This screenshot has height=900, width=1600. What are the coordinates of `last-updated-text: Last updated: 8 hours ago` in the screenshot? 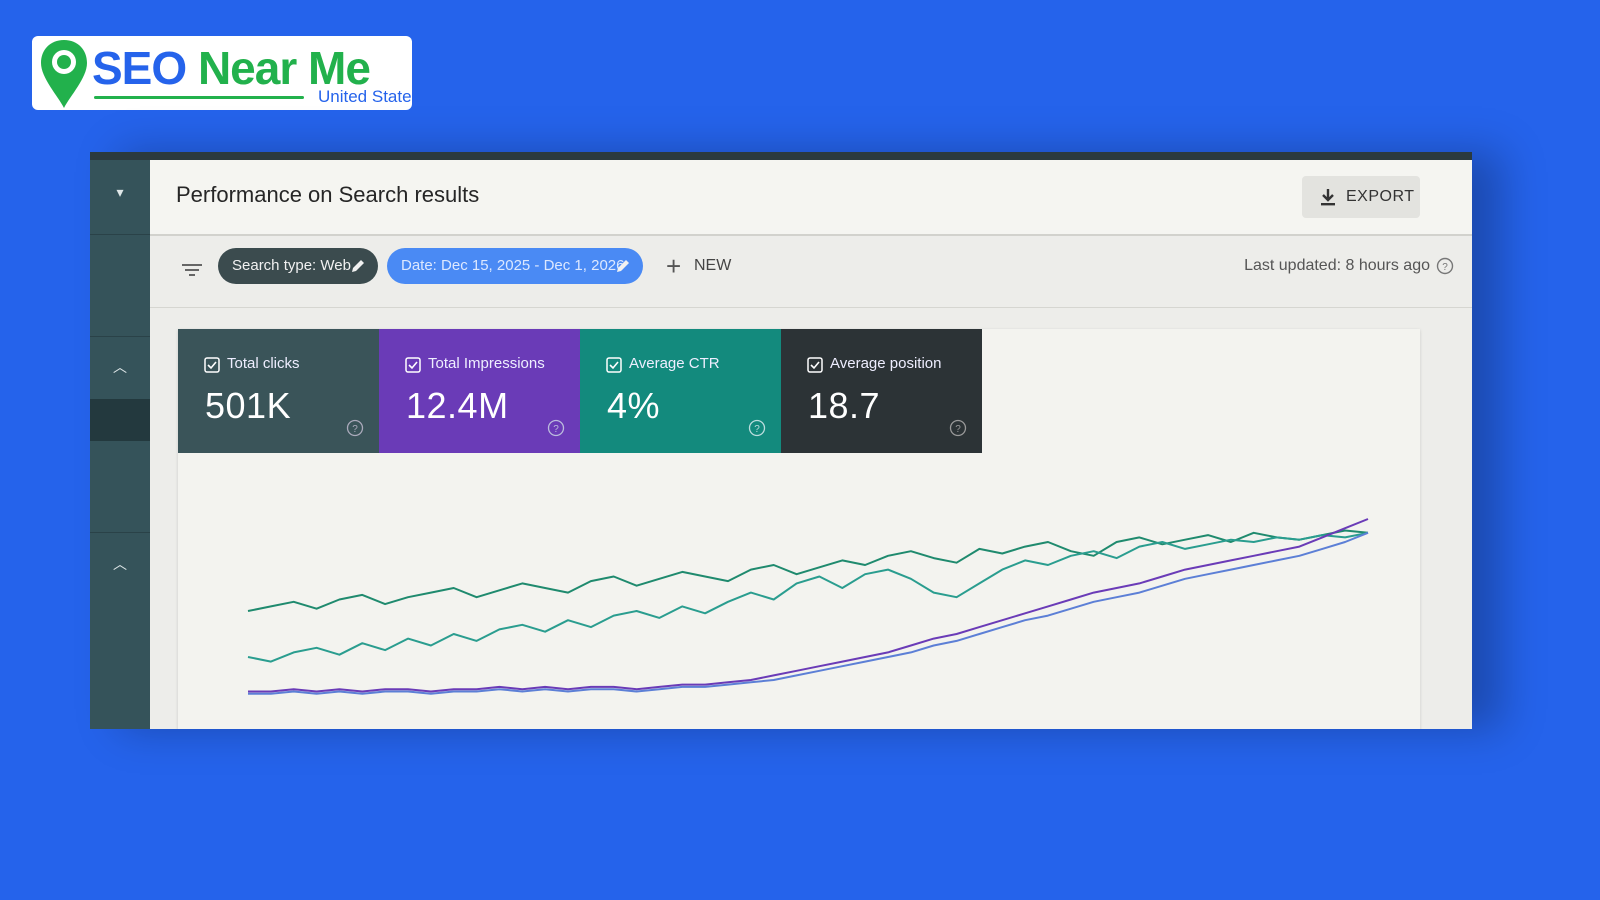 It's located at (1337, 265).